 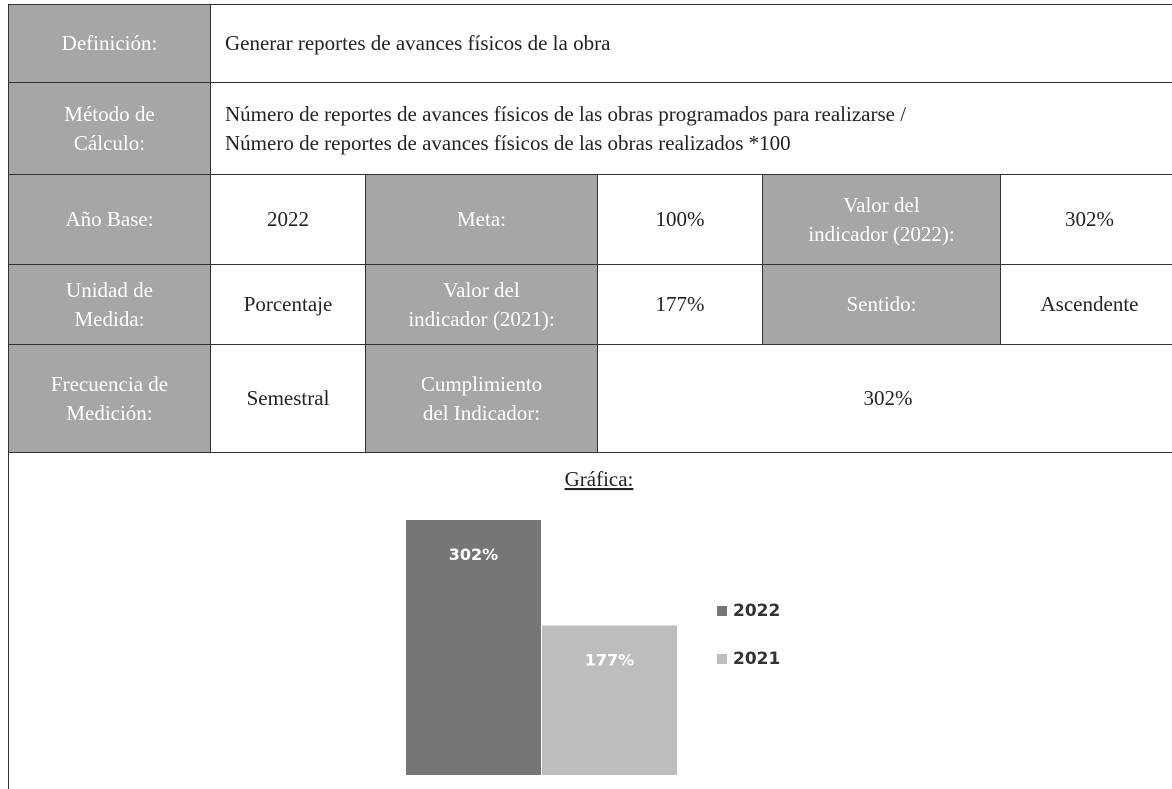 What do you see at coordinates (680, 304) in the screenshot?
I see `value-cell: 177%` at bounding box center [680, 304].